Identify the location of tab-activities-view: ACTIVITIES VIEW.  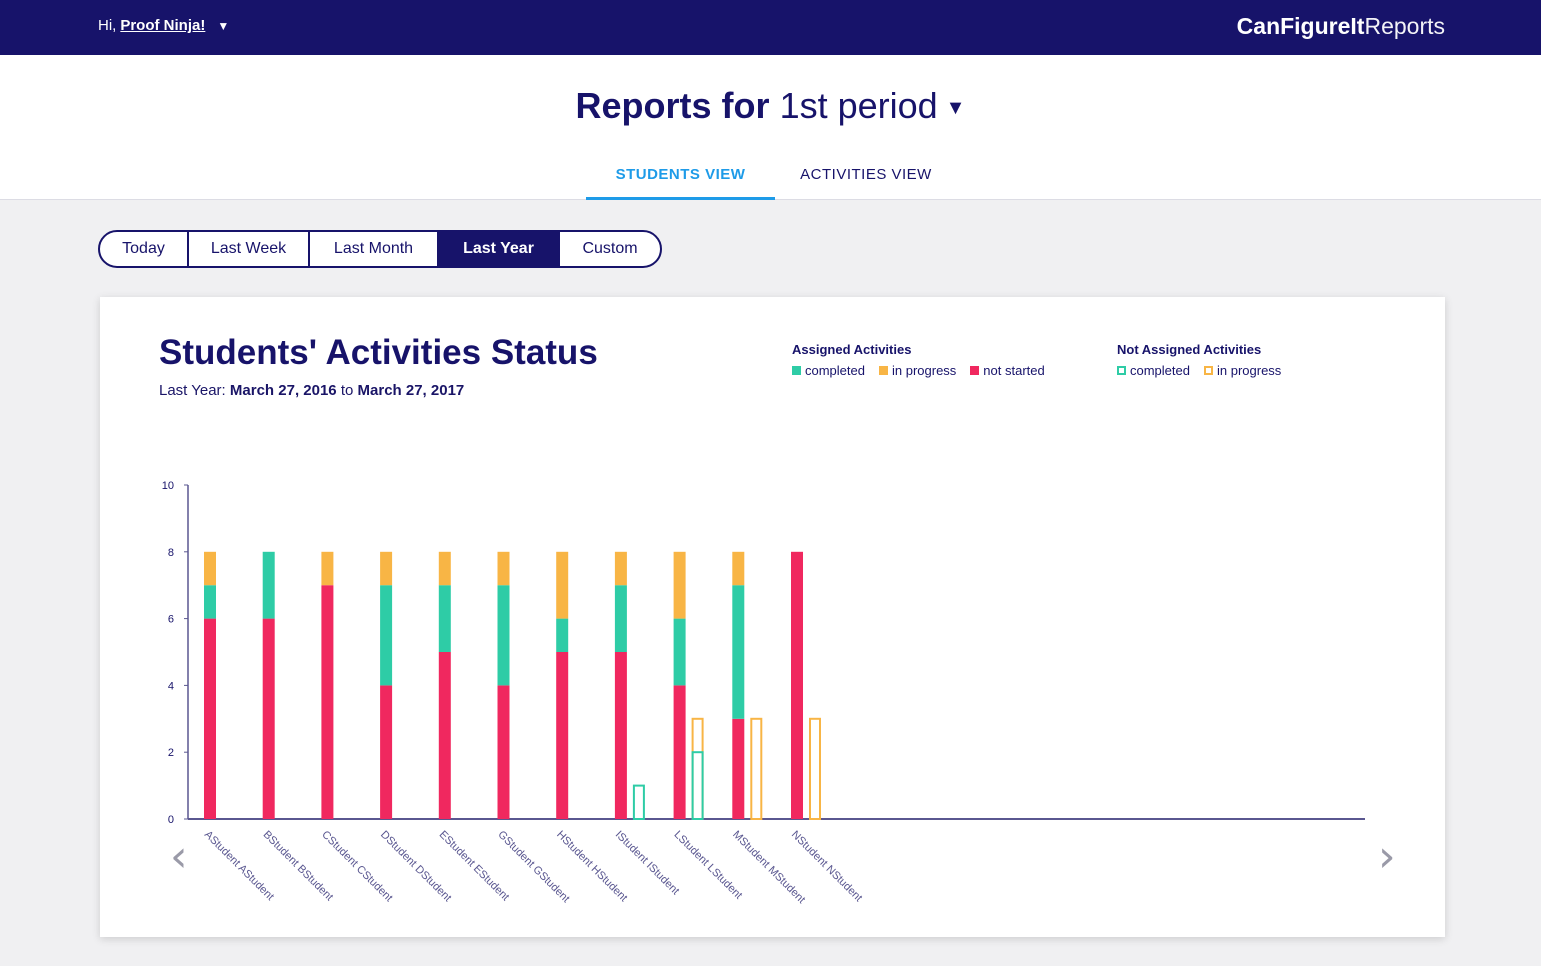
(866, 174).